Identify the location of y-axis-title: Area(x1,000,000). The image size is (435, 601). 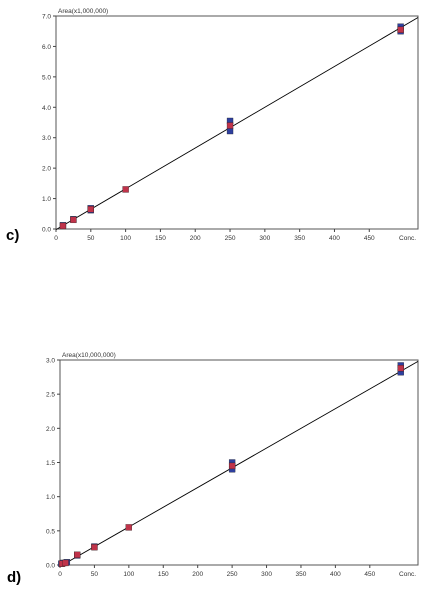
(83, 11).